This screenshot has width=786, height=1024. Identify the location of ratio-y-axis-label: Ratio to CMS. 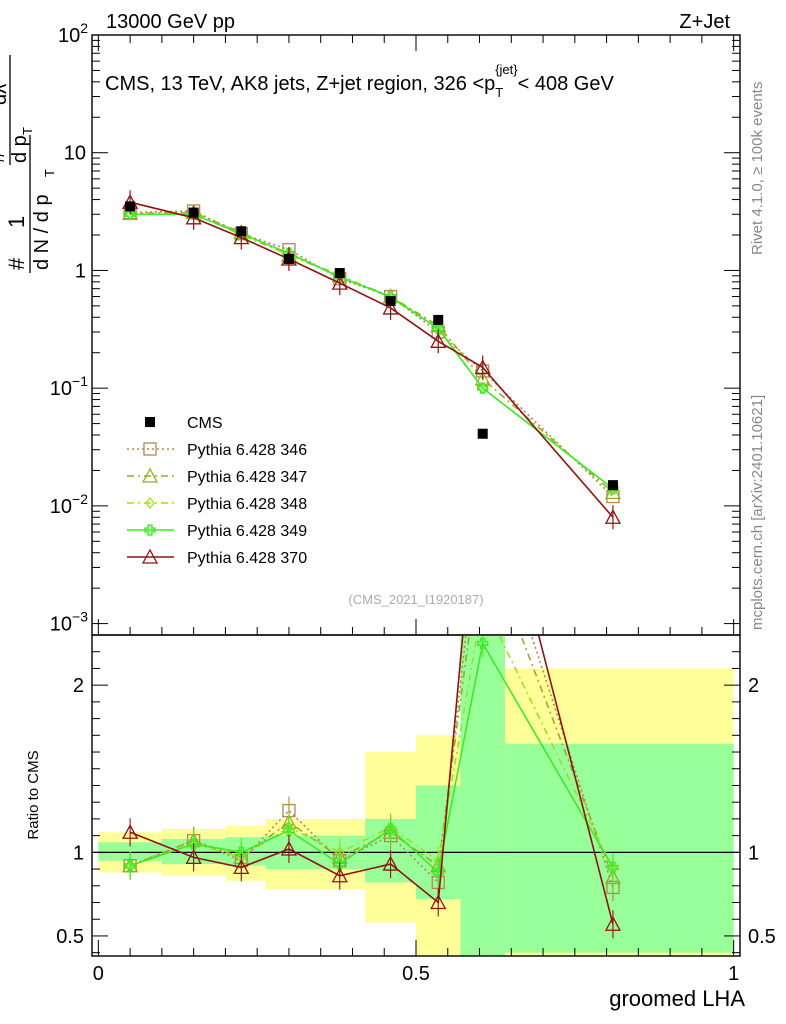
(33, 794).